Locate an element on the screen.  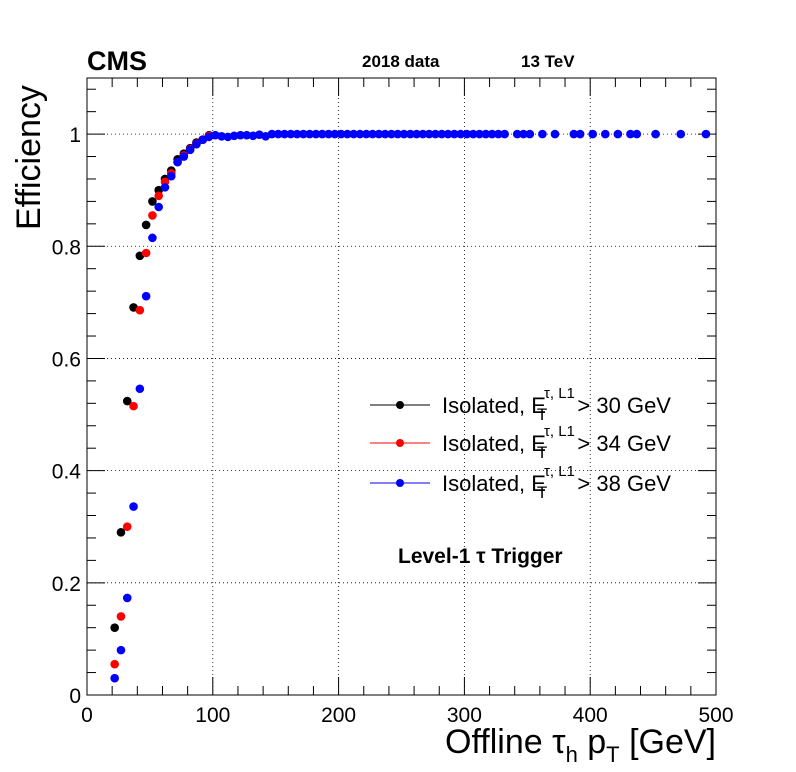
x-tick-label-4: 400 is located at coordinates (590, 715).